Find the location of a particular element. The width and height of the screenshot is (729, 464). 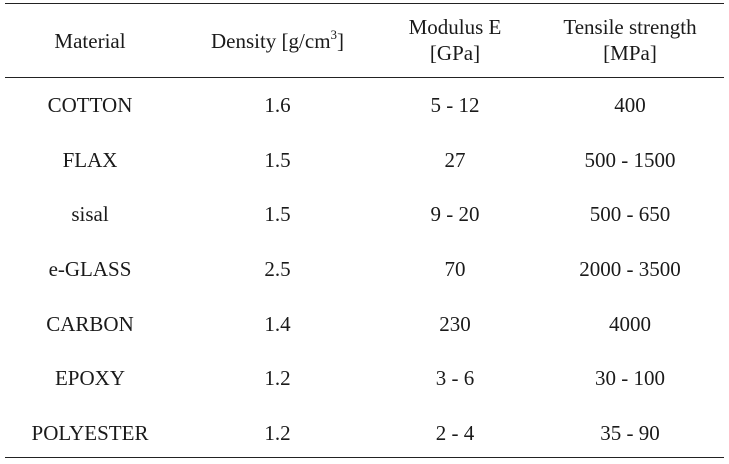

cell-material: e-GLASS is located at coordinates (90, 269).